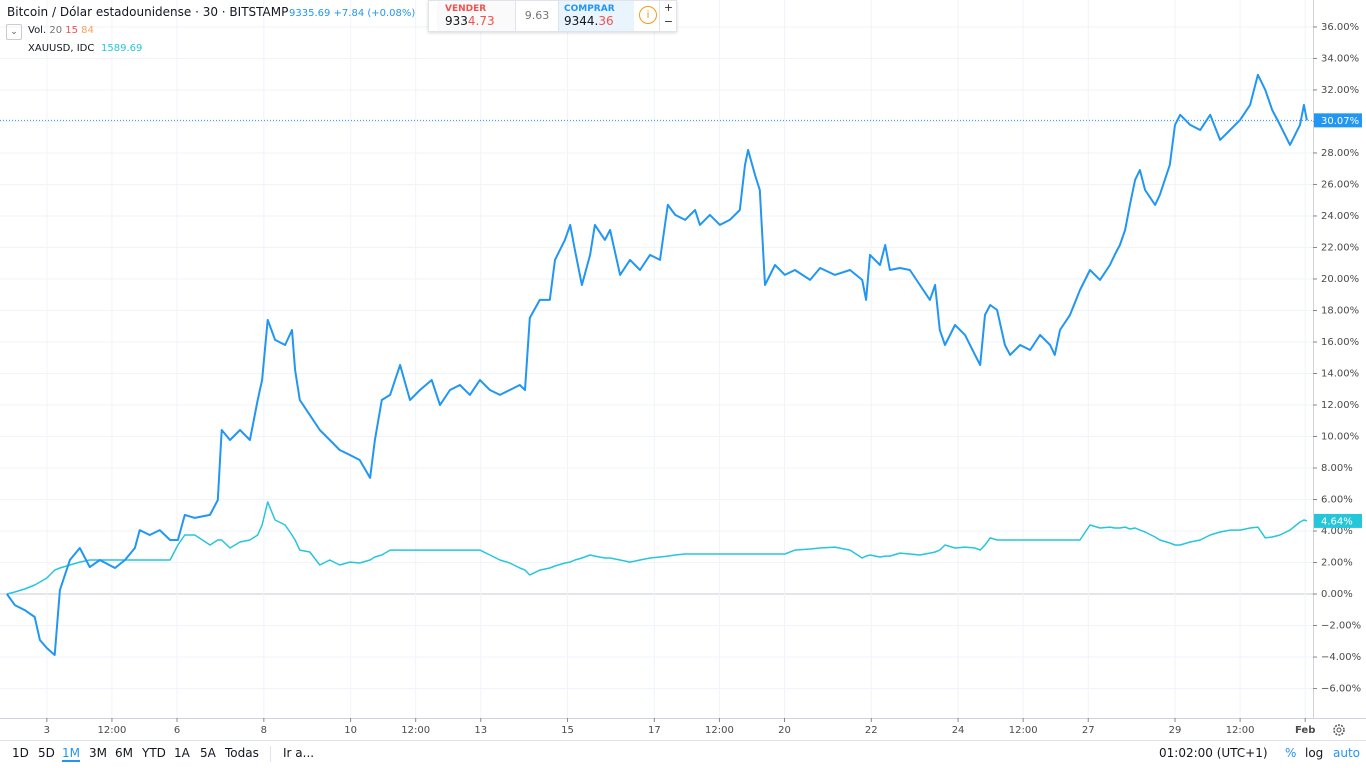 This screenshot has height=768, width=1366. Describe the element at coordinates (648, 15) in the screenshot. I see `info-icon: i` at that location.